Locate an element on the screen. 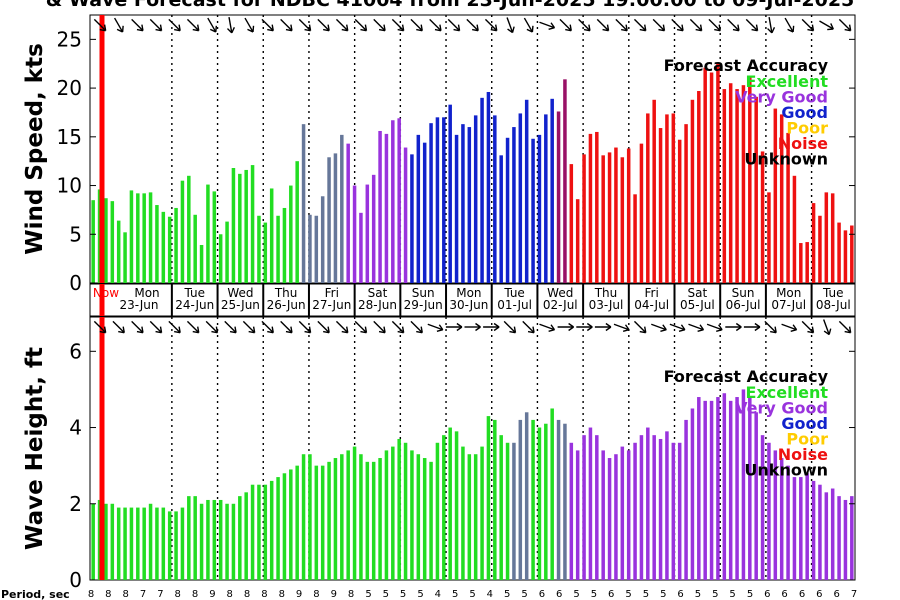 The image size is (900, 600). day-date: 28-Jun is located at coordinates (377, 305).